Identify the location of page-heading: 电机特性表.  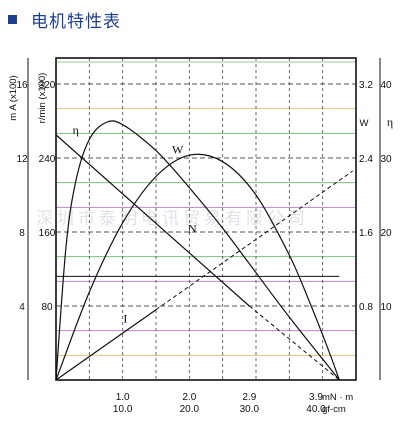
(64, 19).